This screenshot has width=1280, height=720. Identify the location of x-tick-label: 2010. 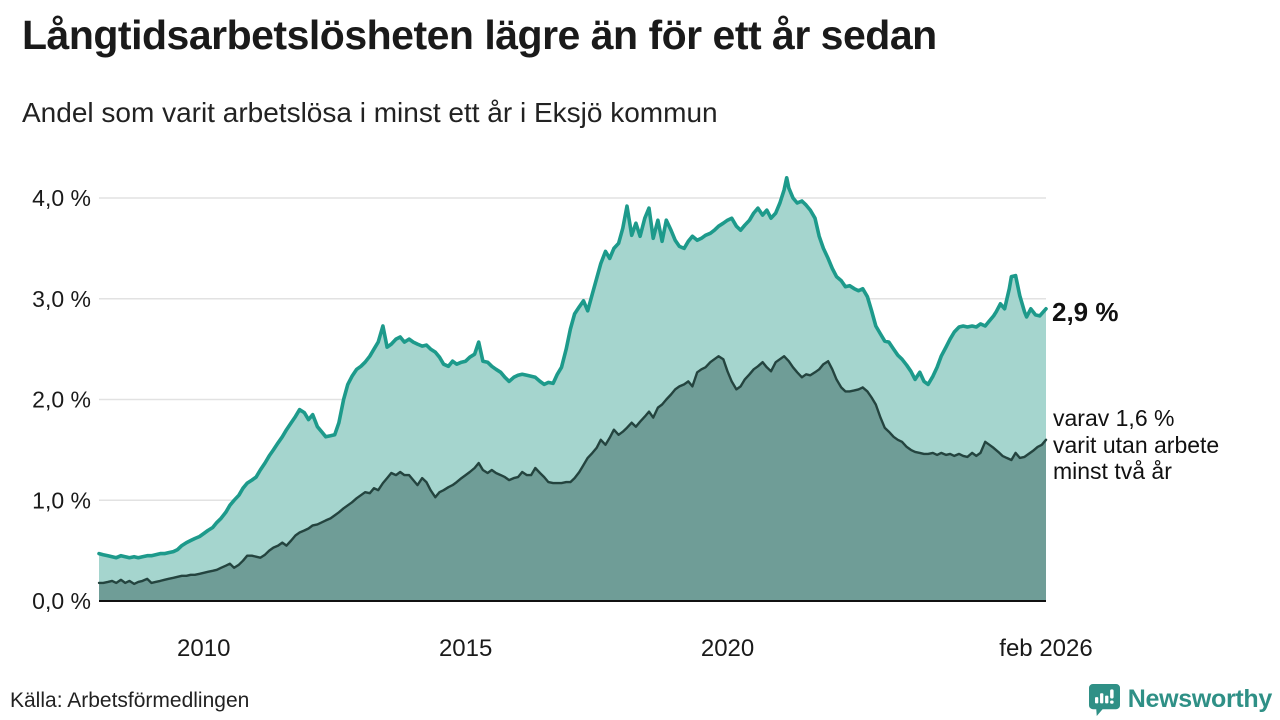
(203, 648).